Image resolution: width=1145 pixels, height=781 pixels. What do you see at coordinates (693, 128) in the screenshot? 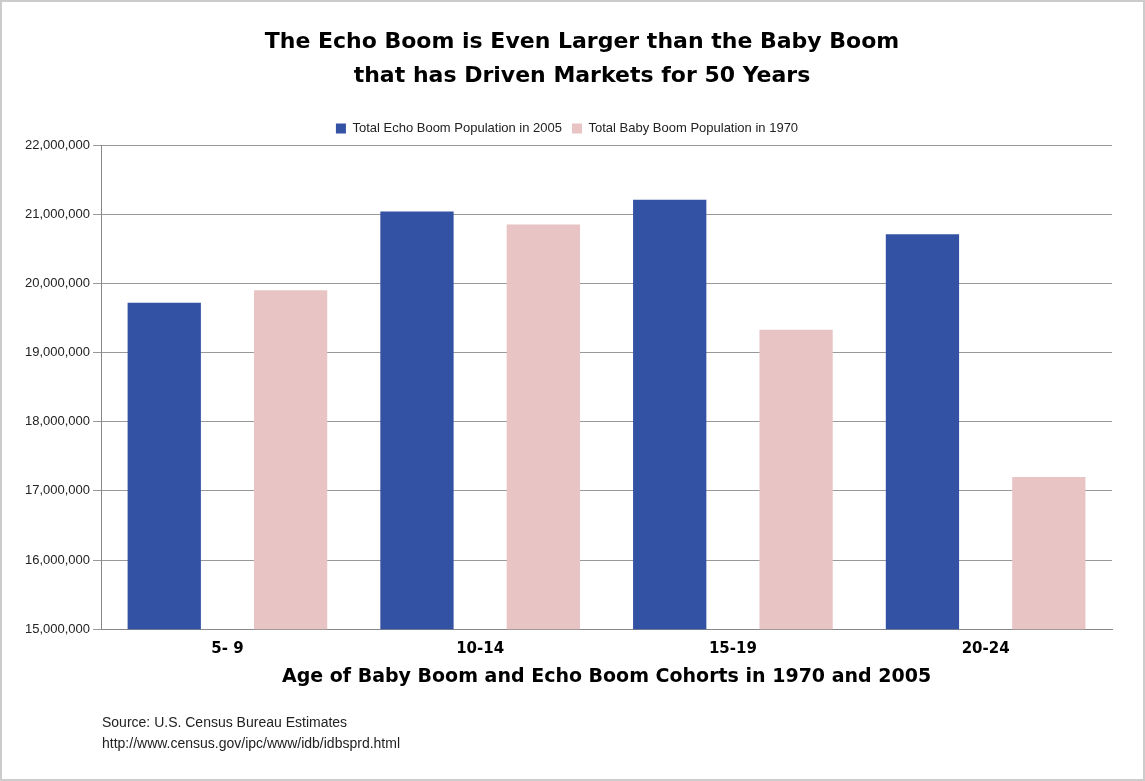
I see `legend-label: Total Baby Boom Population in 1970` at bounding box center [693, 128].